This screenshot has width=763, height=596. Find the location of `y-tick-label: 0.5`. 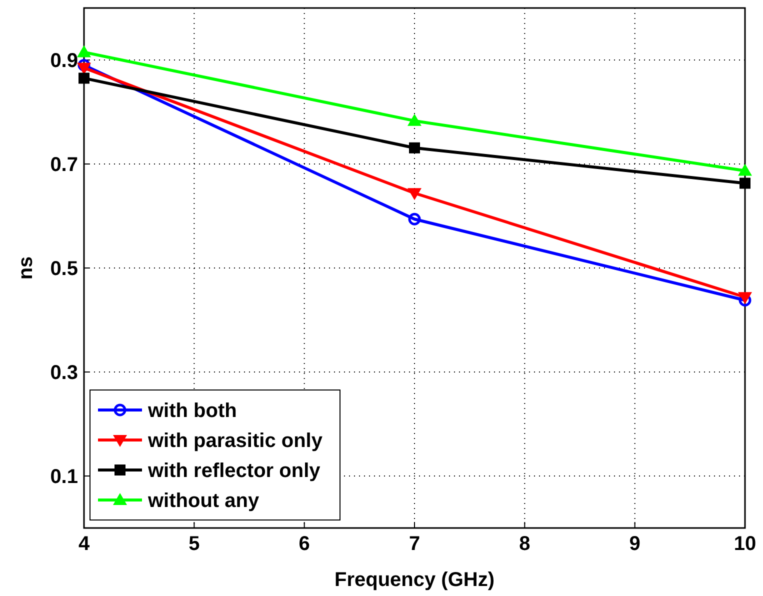

y-tick-label: 0.5 is located at coordinates (64, 269).